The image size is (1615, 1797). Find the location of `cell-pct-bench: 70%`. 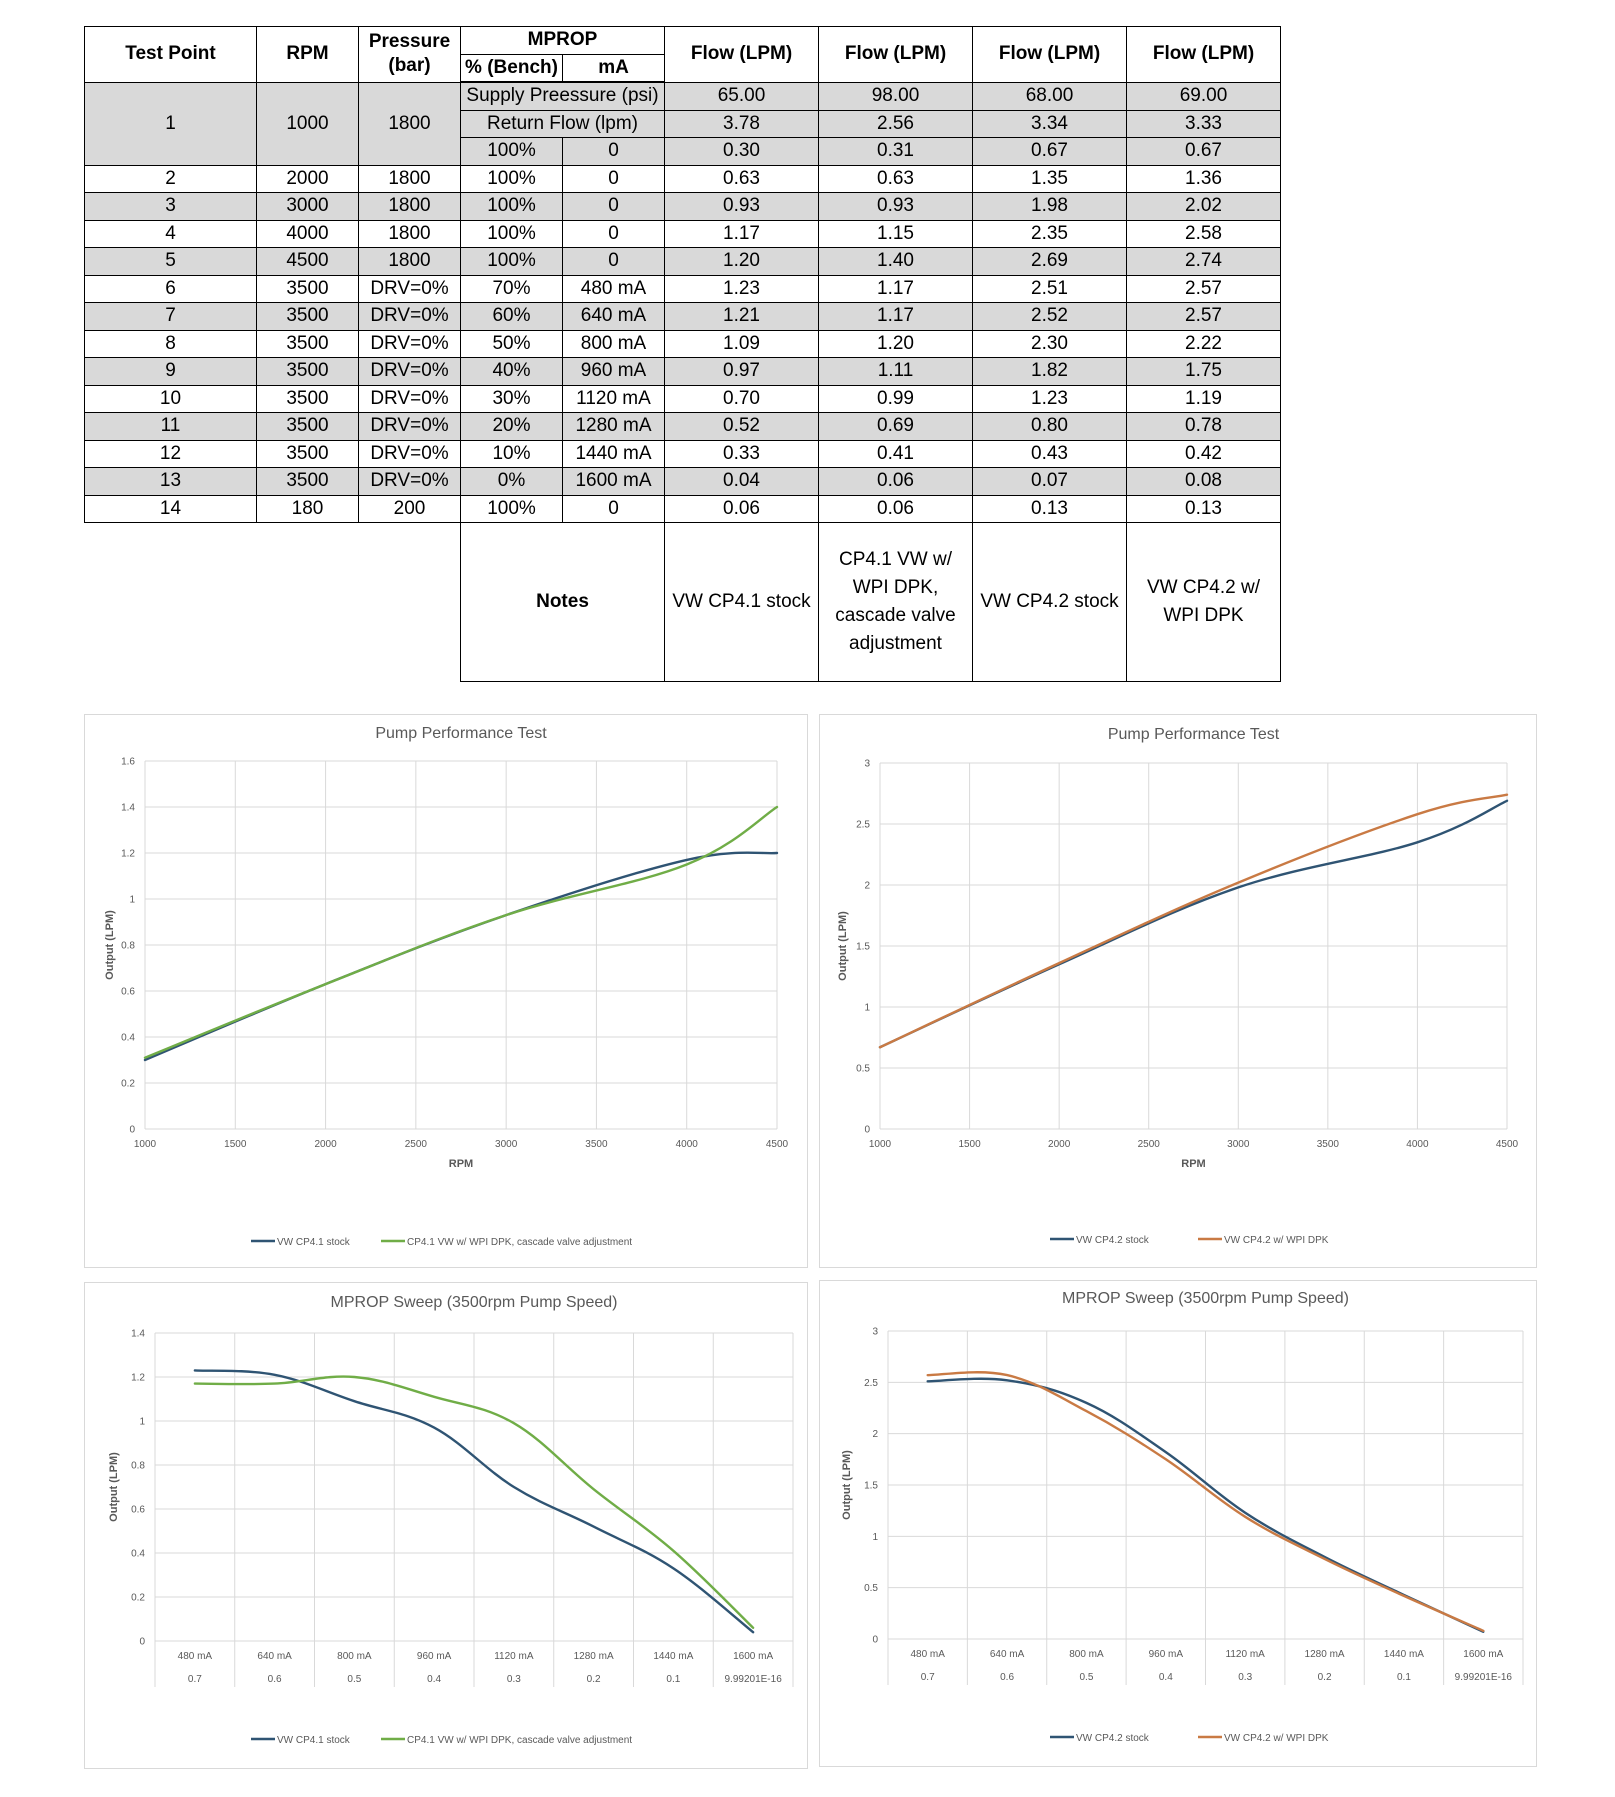

cell-pct-bench: 70% is located at coordinates (511, 288).